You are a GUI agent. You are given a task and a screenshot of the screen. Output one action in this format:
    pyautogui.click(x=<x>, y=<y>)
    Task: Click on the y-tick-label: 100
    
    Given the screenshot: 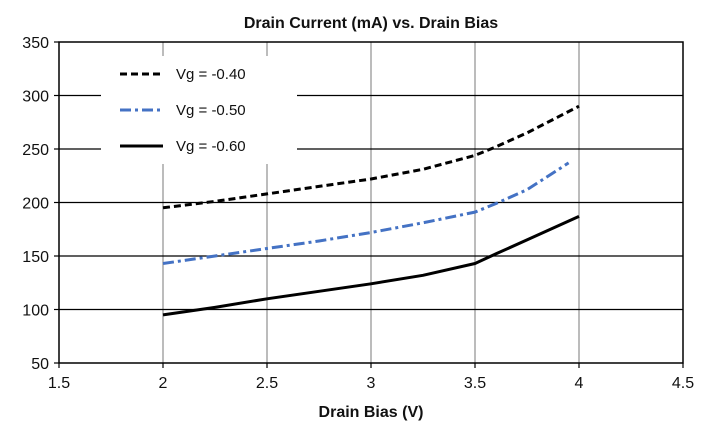 What is the action you would take?
    pyautogui.click(x=35, y=311)
    